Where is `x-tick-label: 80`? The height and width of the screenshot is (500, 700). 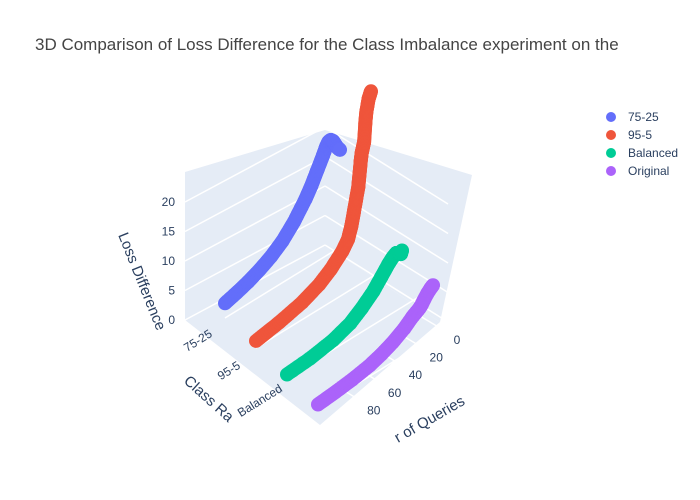 x-tick-label: 80 is located at coordinates (374, 410).